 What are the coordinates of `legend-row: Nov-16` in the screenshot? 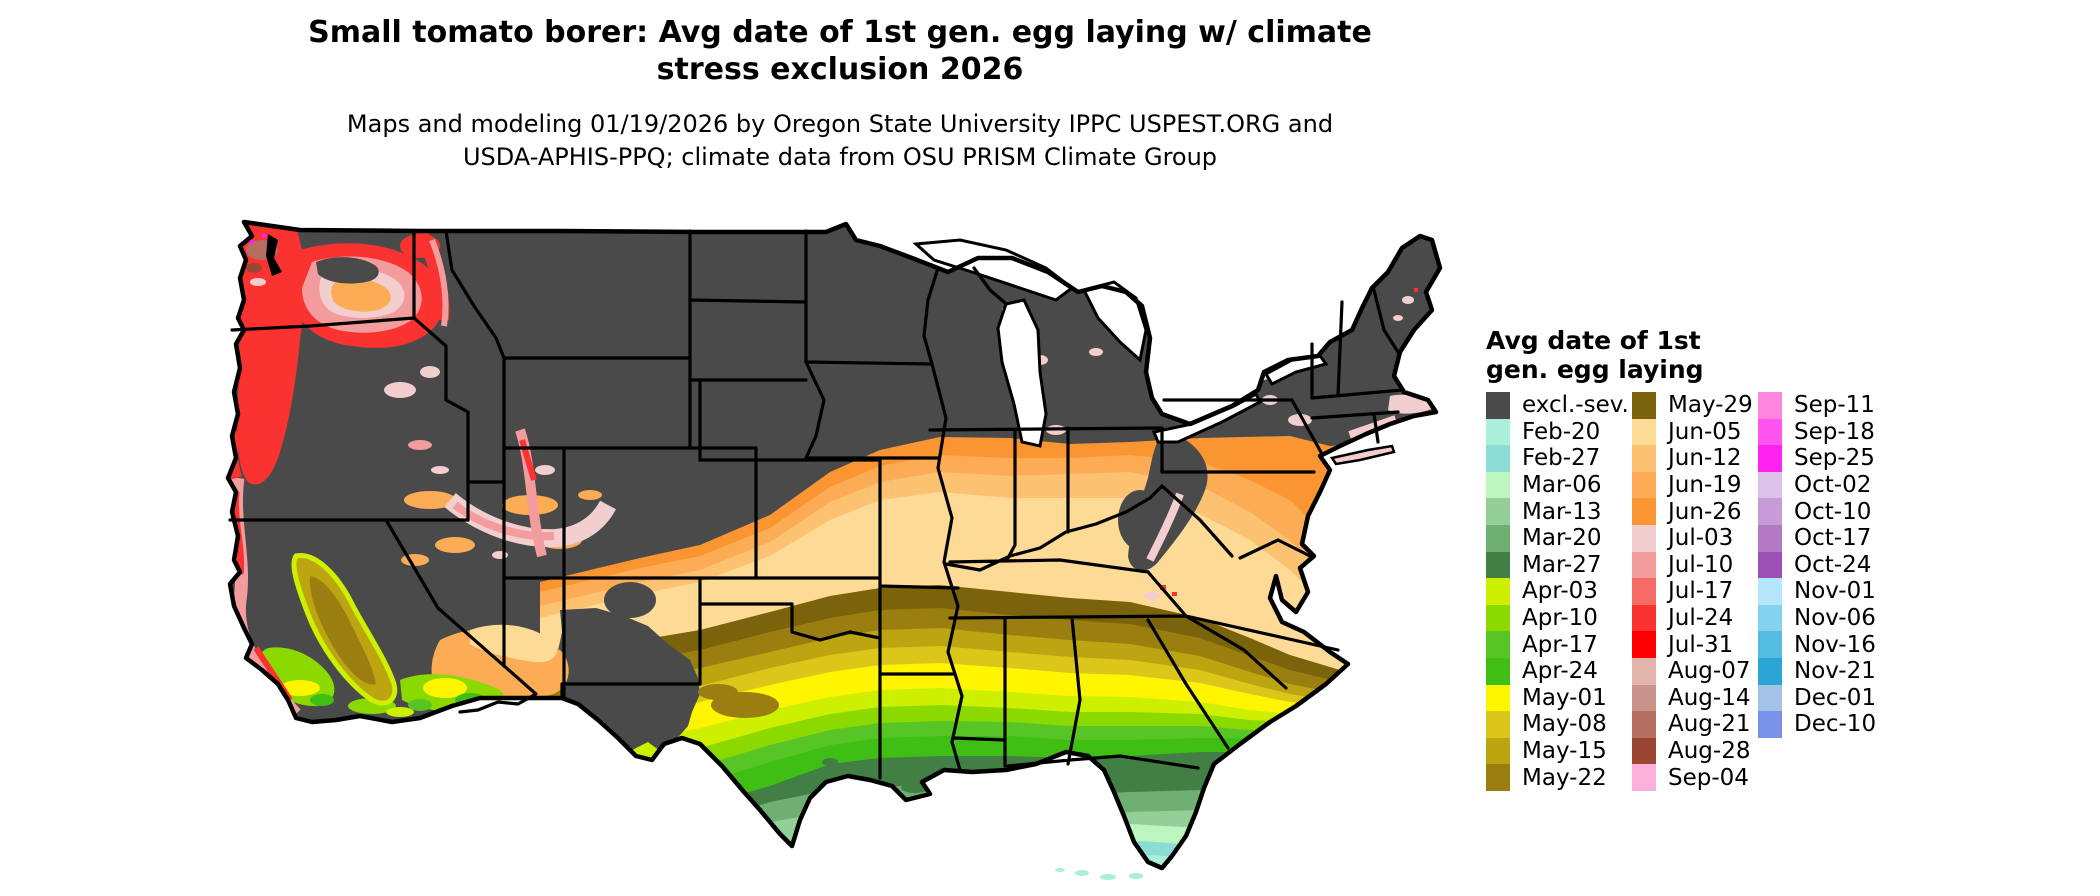 It's located at (1833, 644).